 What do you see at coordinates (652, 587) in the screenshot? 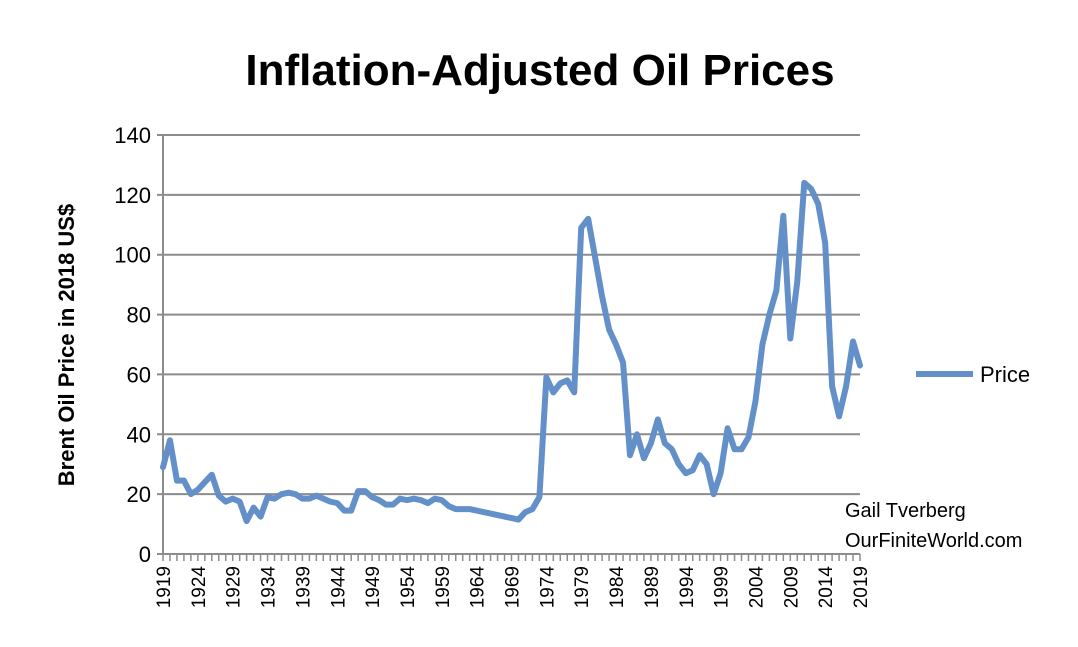
I see `x-tick-label: 1989` at bounding box center [652, 587].